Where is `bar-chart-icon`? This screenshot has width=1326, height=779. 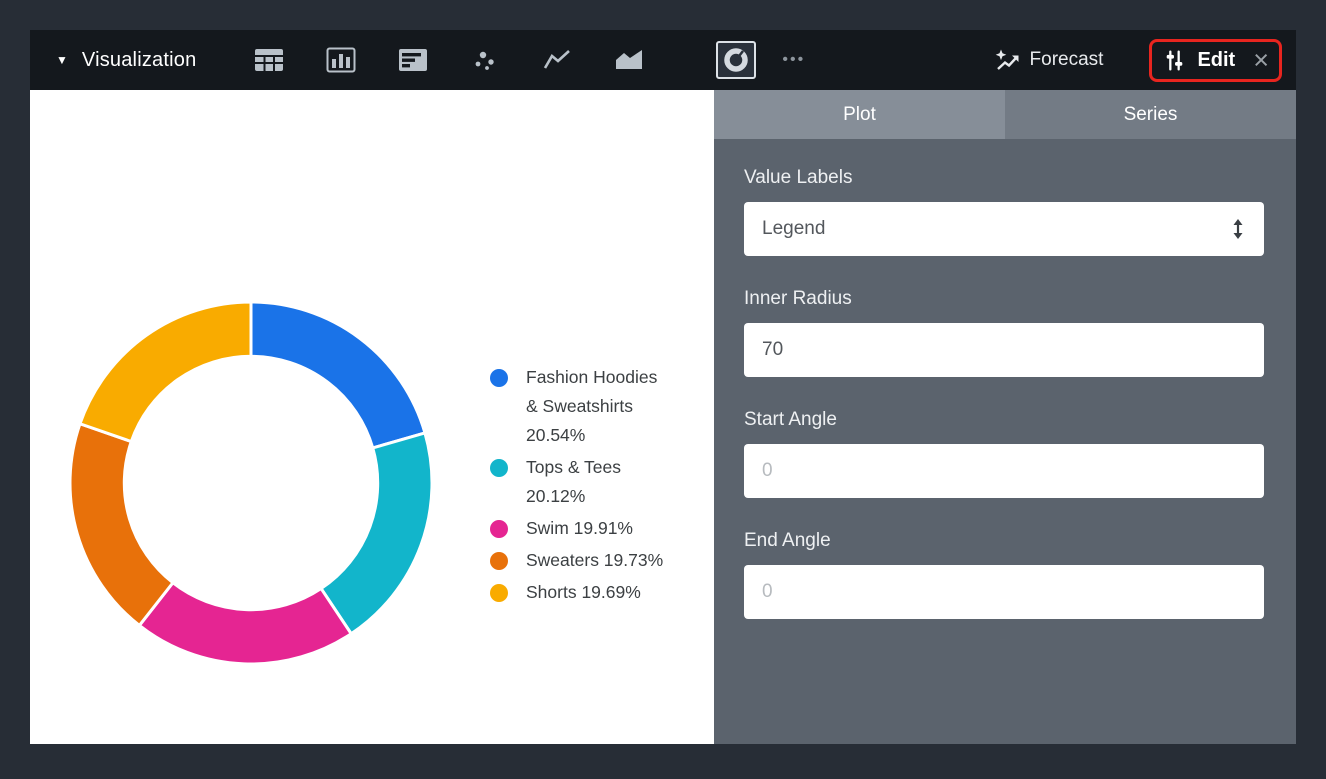 bar-chart-icon is located at coordinates (413, 60).